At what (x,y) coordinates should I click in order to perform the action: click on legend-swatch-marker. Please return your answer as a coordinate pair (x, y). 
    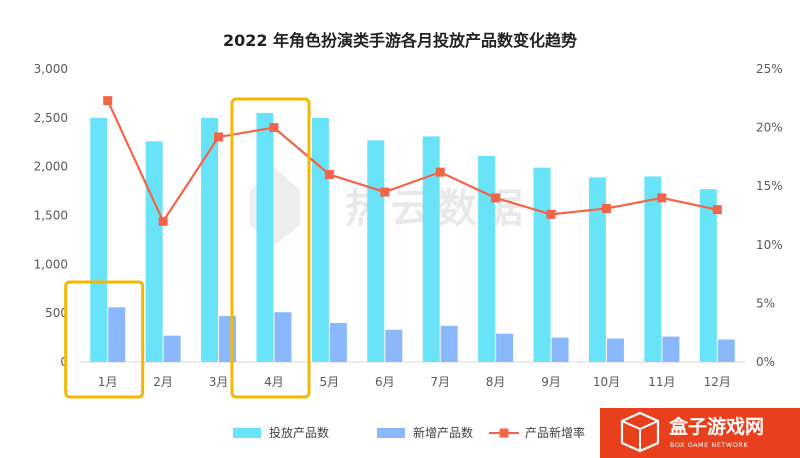
    Looking at the image, I should click on (504, 433).